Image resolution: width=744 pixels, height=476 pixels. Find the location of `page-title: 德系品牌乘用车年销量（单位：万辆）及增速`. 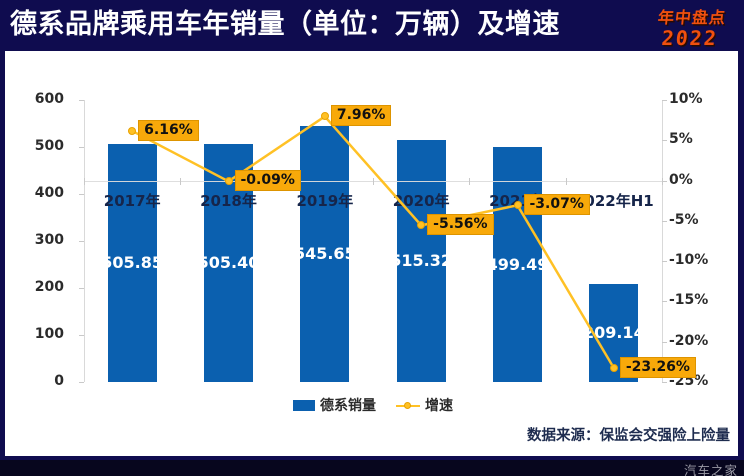

page-title: 德系品牌乘用车年销量（单位：万辆）及增速 is located at coordinates (285, 24).